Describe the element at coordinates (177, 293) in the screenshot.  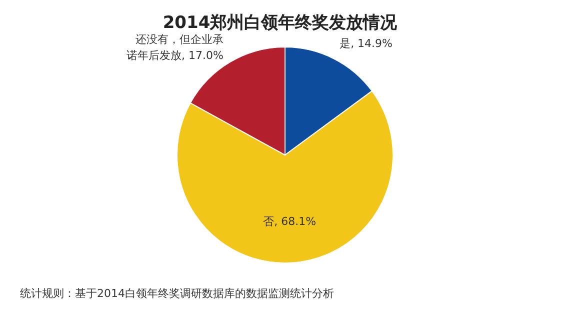
I see `text: 统计规则：基于2014白领年终奖调研数据库的数据监测统计分析` at that location.